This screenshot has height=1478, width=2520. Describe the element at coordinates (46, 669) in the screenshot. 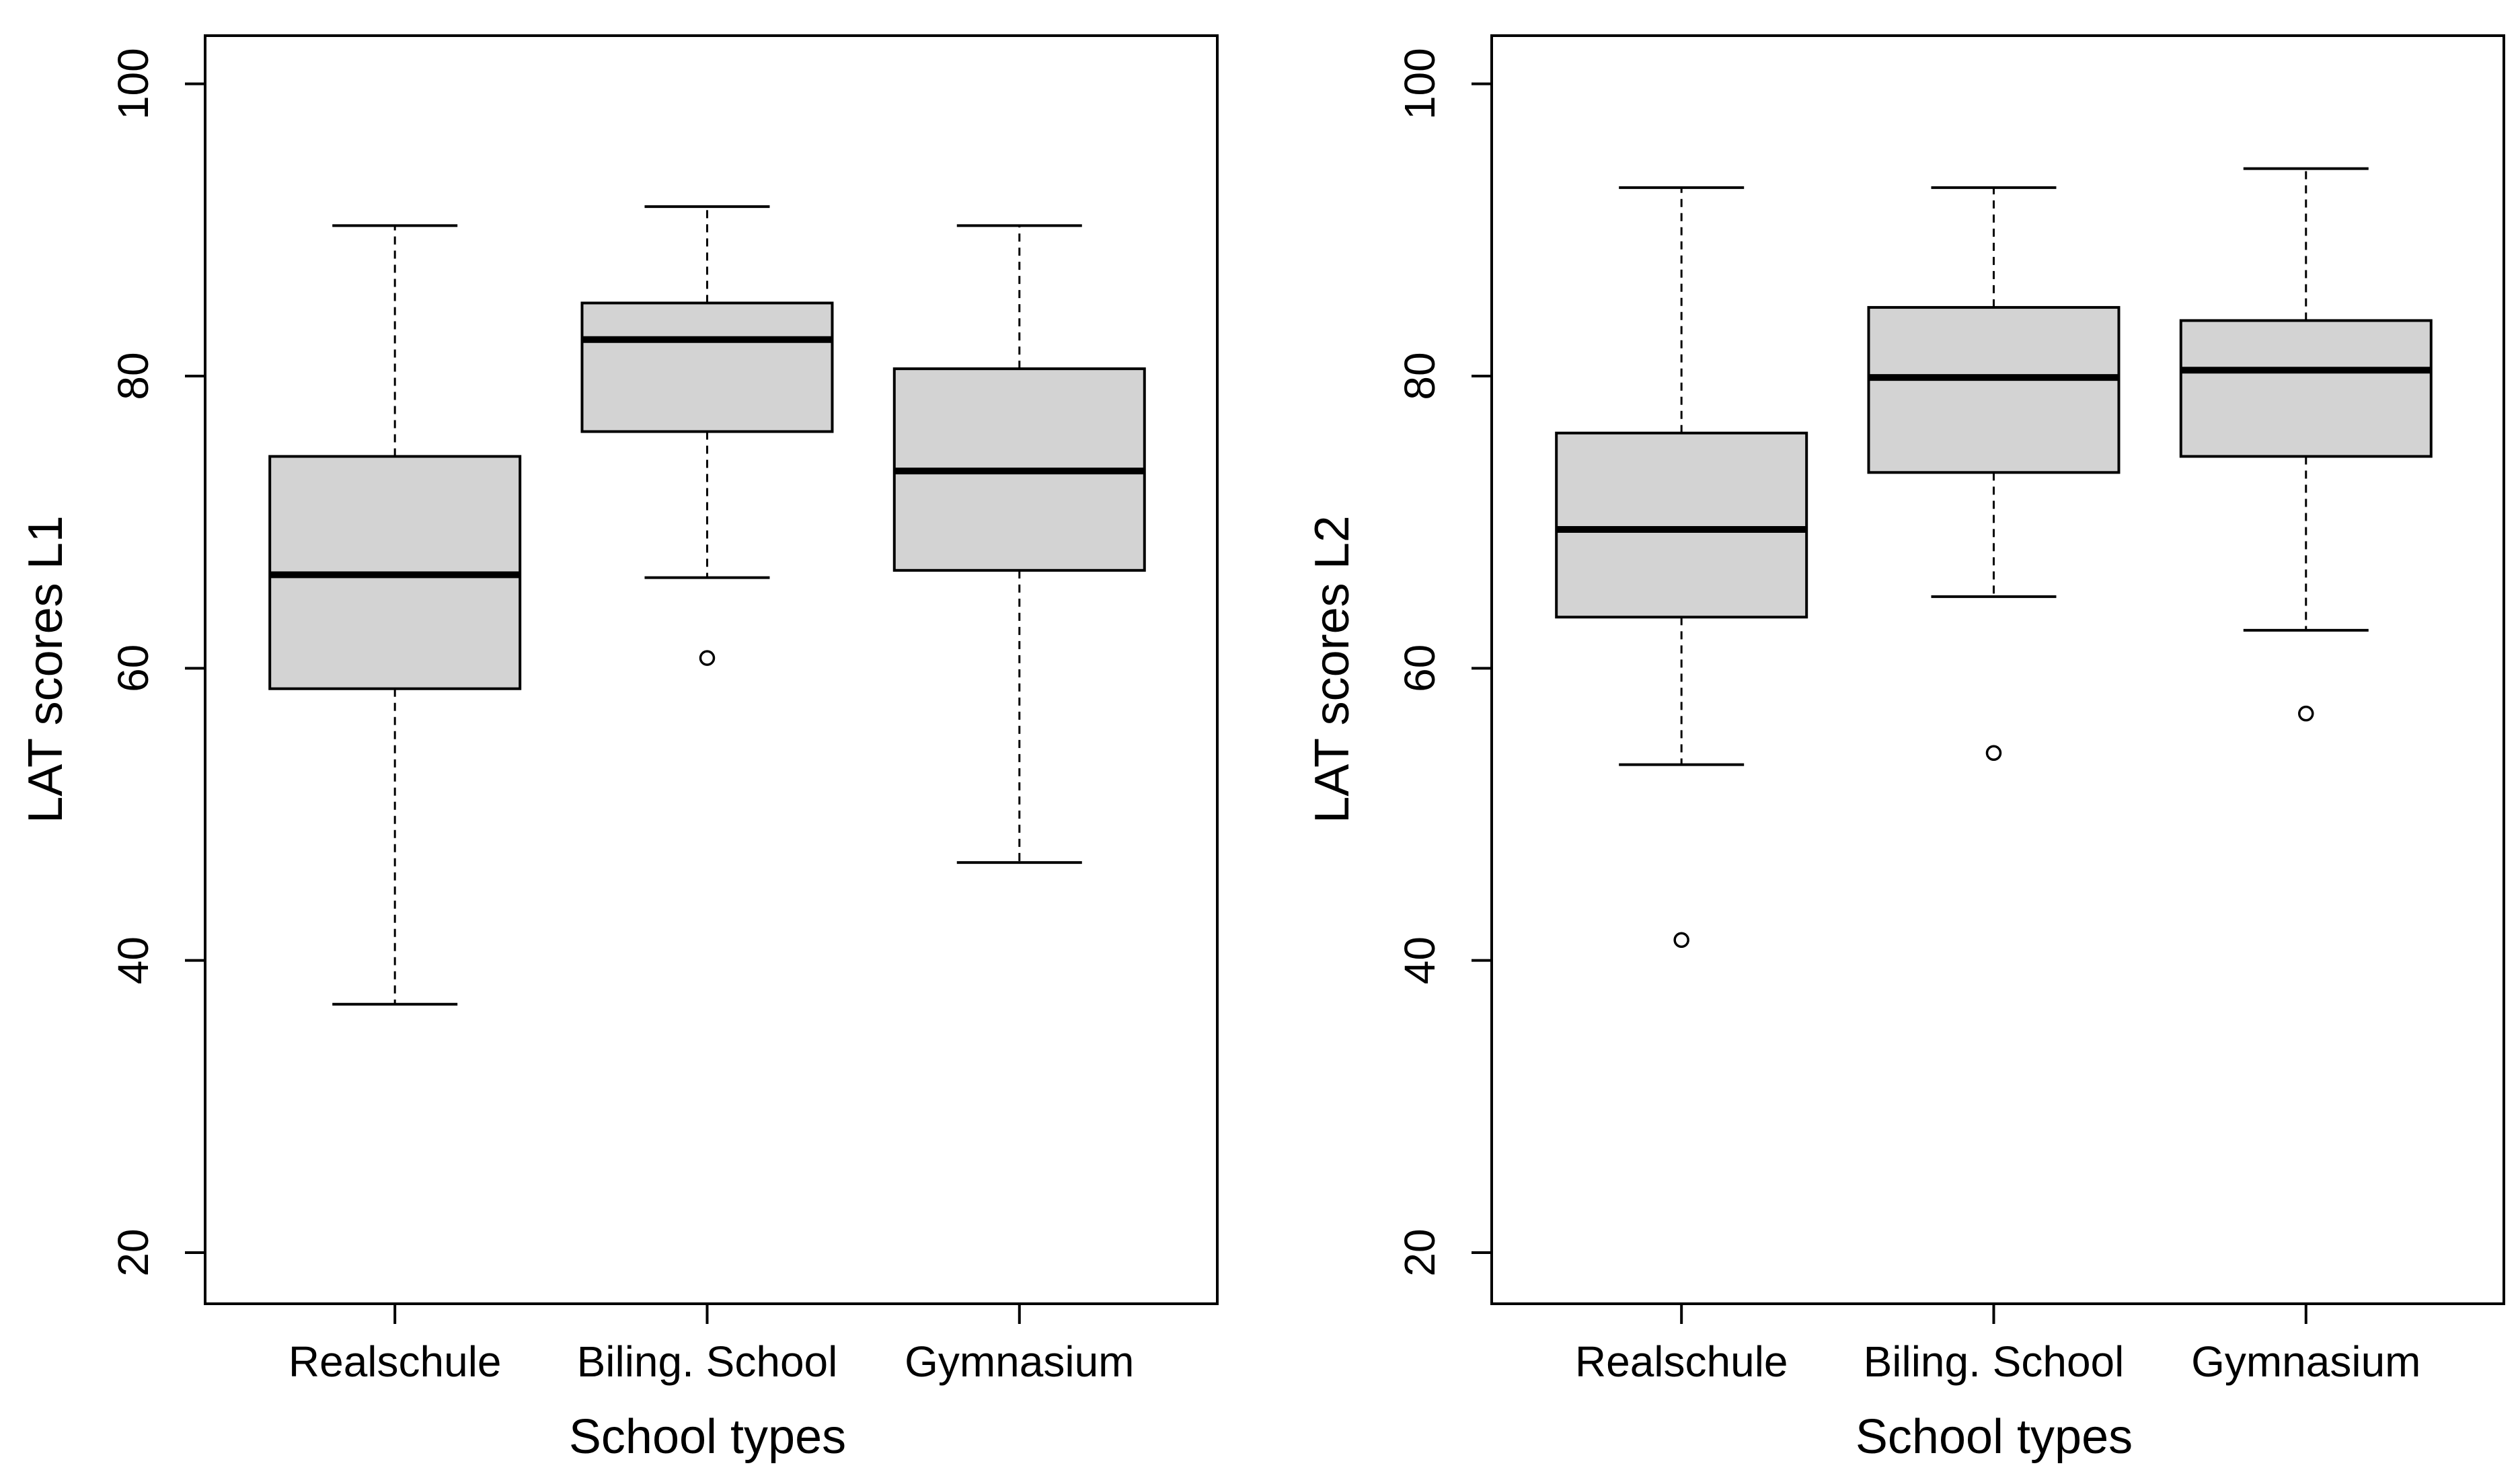

I see `y-axis-title: LAT scores L1` at that location.